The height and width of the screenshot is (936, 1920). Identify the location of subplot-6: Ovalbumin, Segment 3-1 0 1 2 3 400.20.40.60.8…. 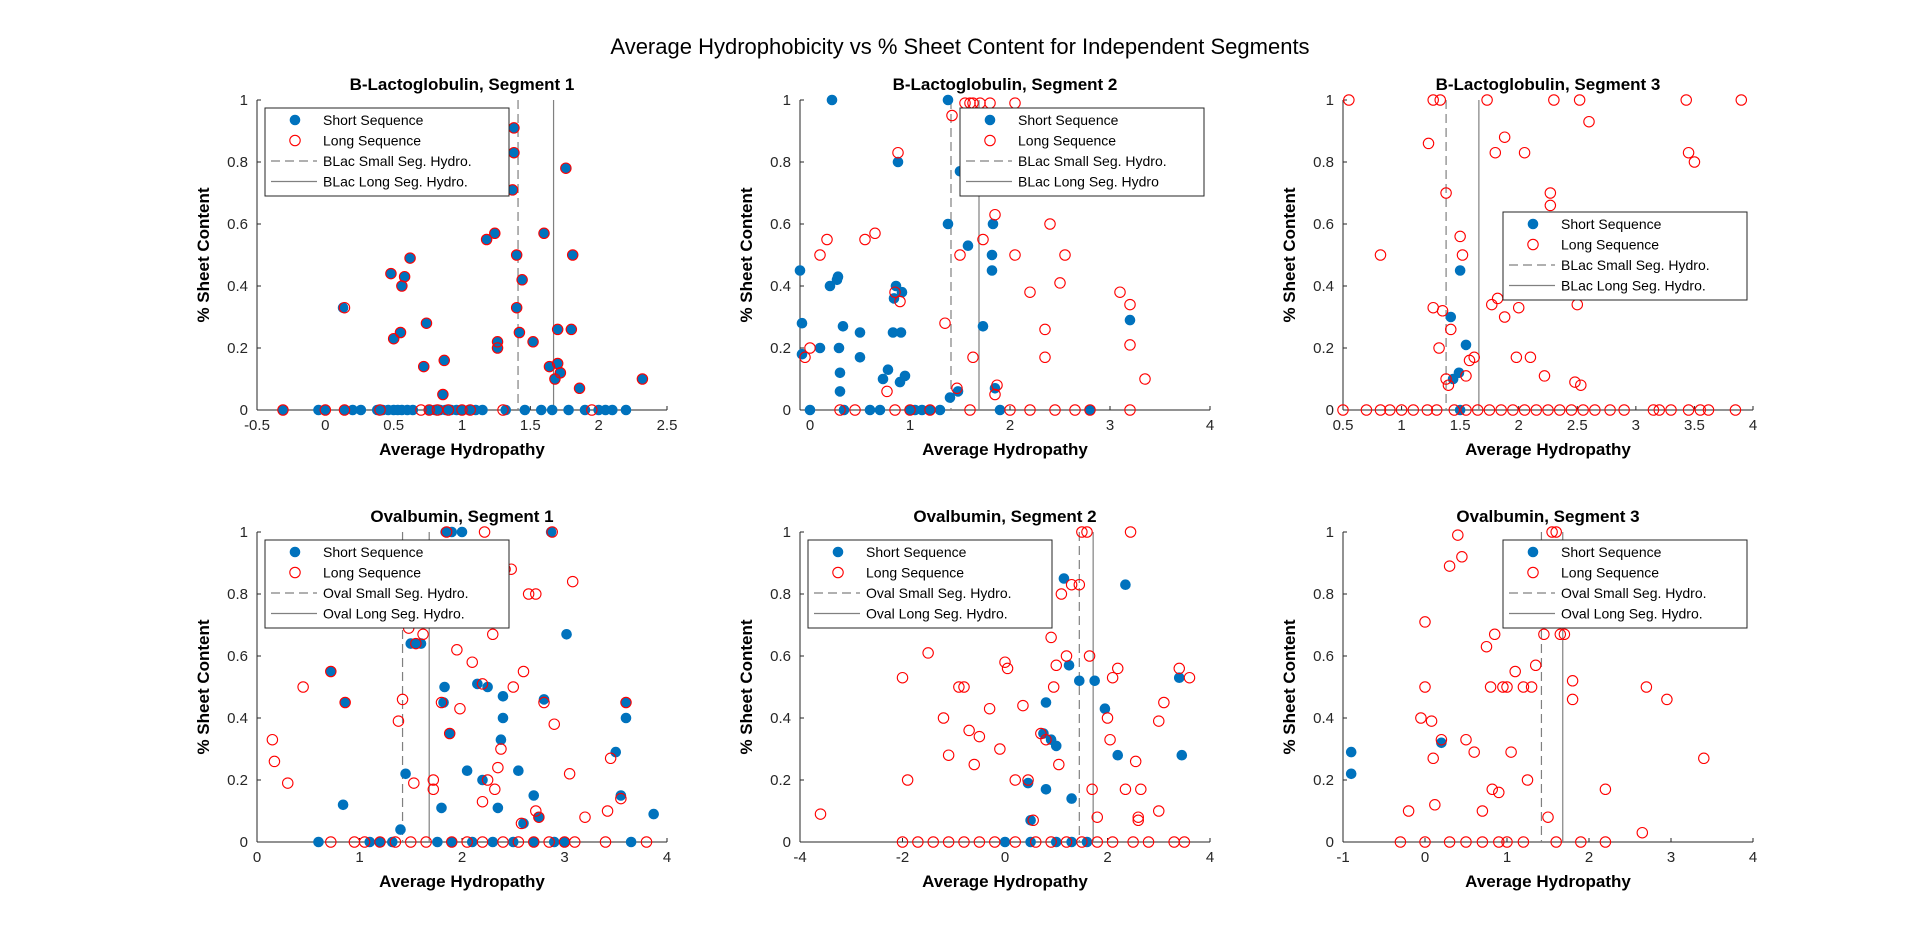
(1518, 699).